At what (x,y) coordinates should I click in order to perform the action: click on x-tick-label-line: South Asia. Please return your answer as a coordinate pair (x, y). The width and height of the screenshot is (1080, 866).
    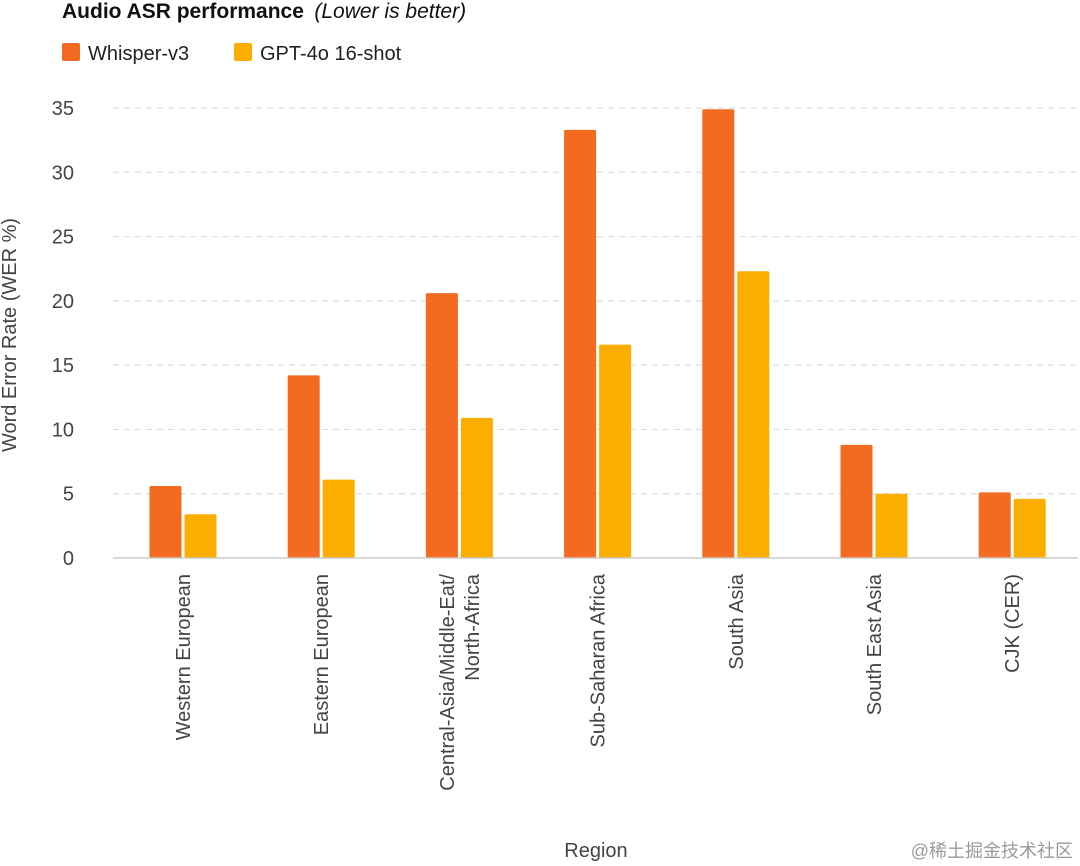
    Looking at the image, I should click on (737, 621).